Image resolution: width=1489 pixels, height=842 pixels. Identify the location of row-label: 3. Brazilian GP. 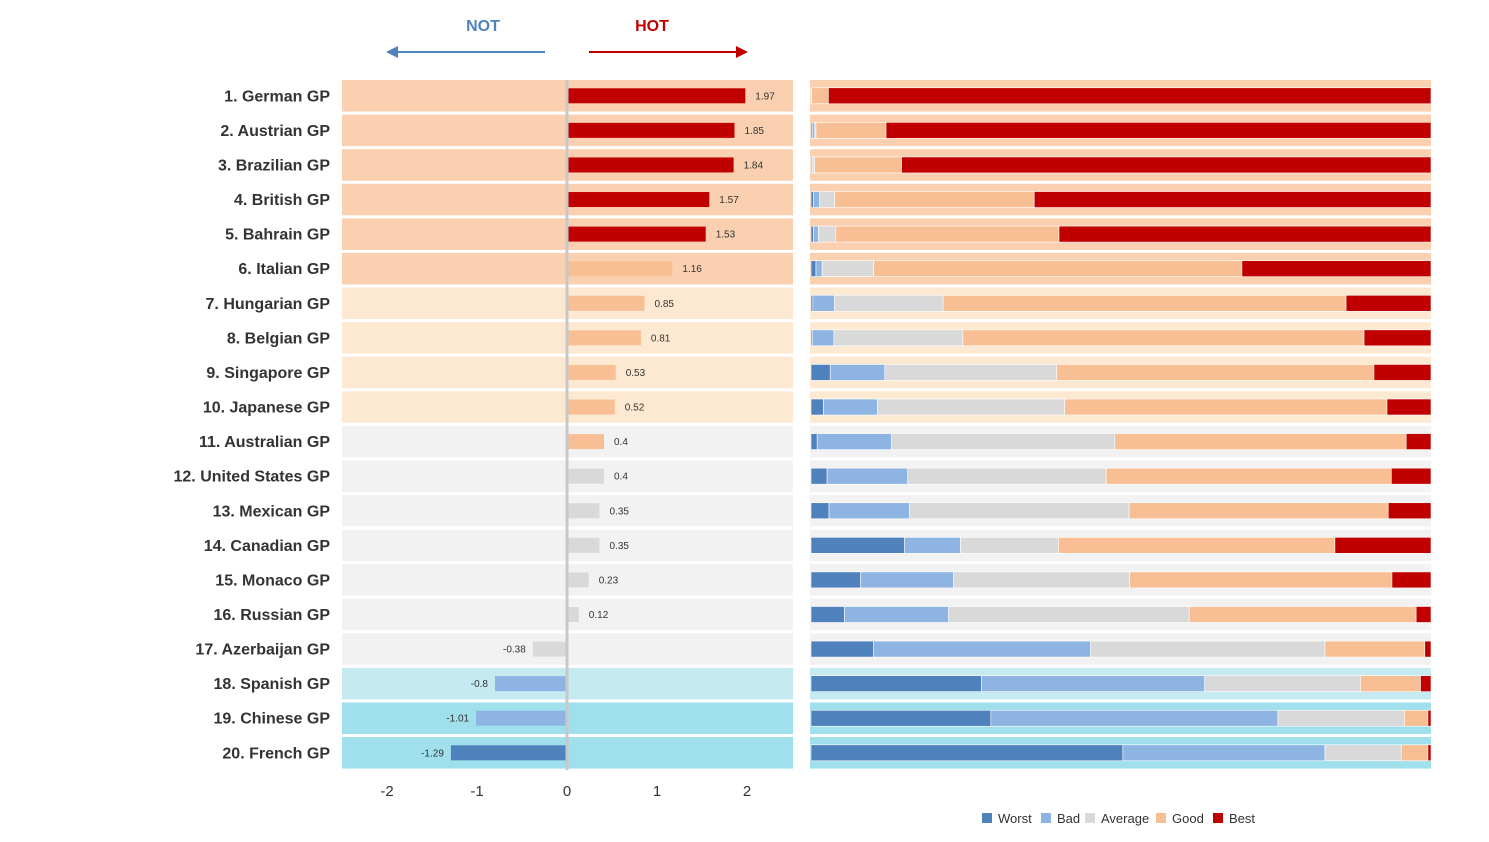
(274, 165).